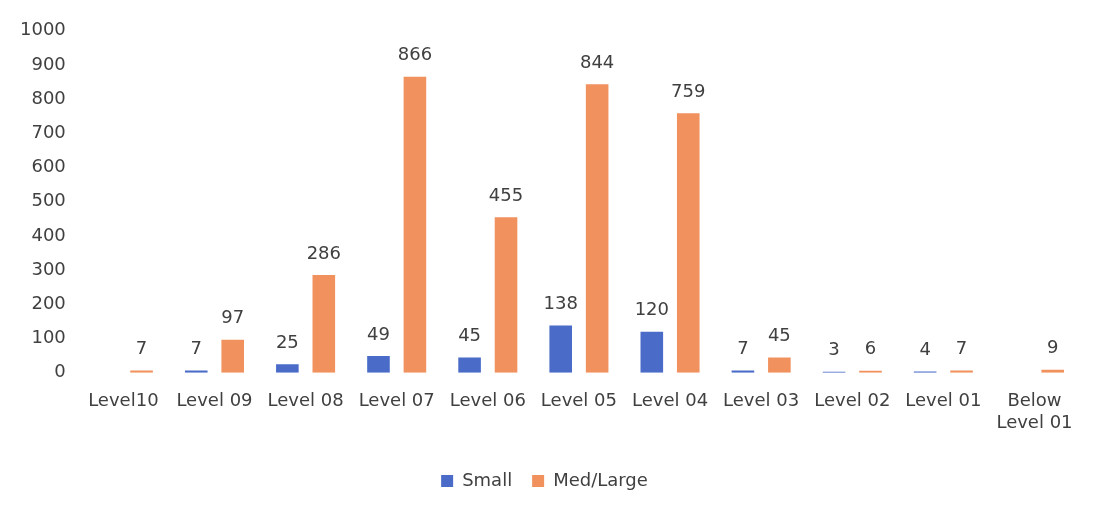  What do you see at coordinates (43, 29) in the screenshot?
I see `y-tick-label: 1000` at bounding box center [43, 29].